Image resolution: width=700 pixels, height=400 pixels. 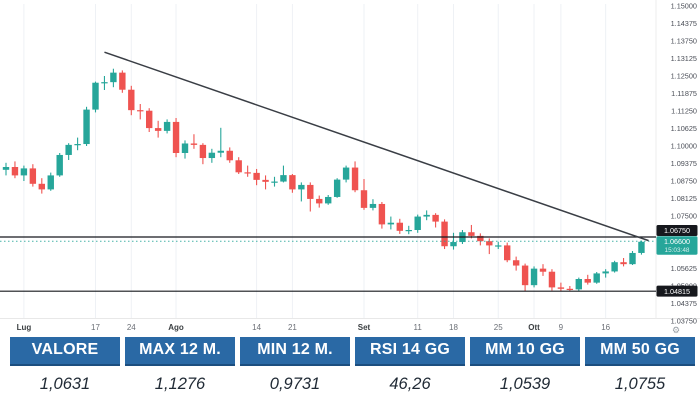 What do you see at coordinates (525, 351) in the screenshot?
I see `stat-header-mm-10gg: MM 10 GG` at bounding box center [525, 351].